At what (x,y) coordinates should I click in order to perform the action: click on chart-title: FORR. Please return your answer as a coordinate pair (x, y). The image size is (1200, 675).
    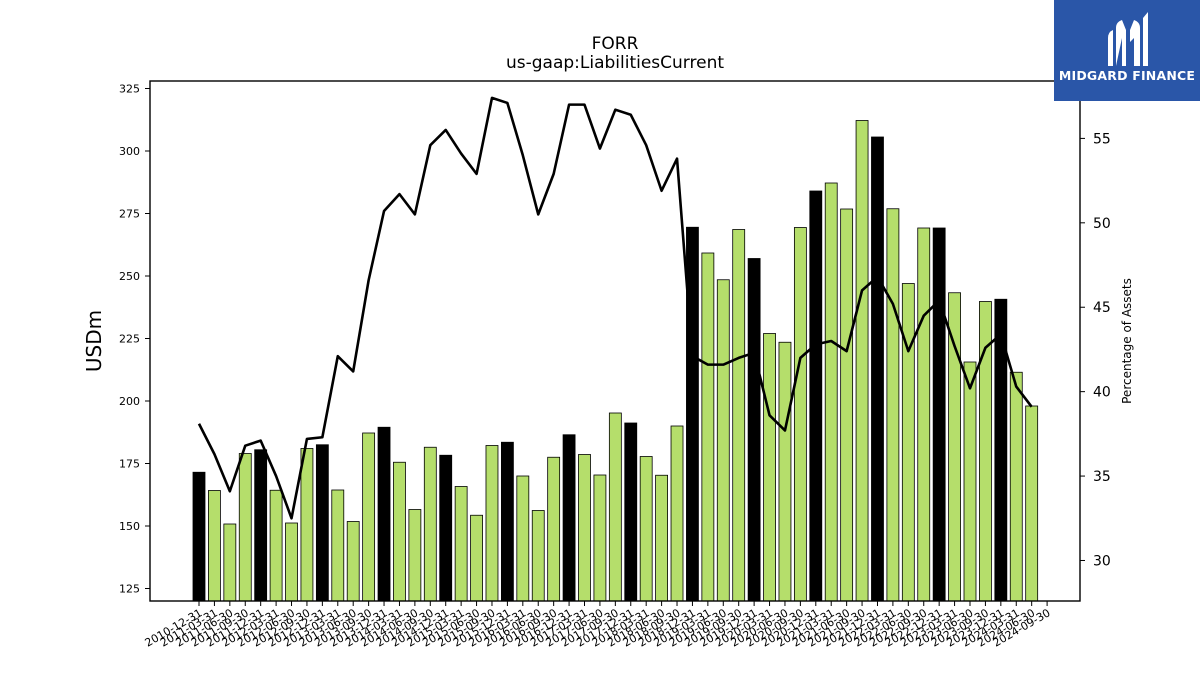
    Looking at the image, I should click on (615, 44).